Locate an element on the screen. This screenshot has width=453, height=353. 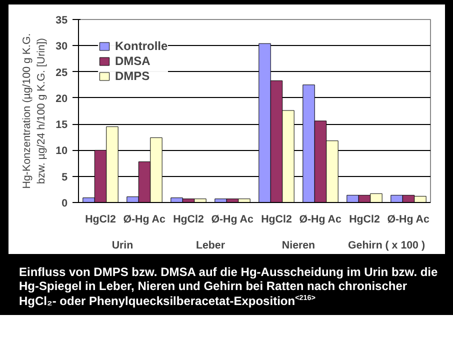
y-axis-title: Hg-Konzentration (µg/100 g K.G. bzw. µg/24 h/100 g K.G. [Urin]) is located at coordinates (34, 111).